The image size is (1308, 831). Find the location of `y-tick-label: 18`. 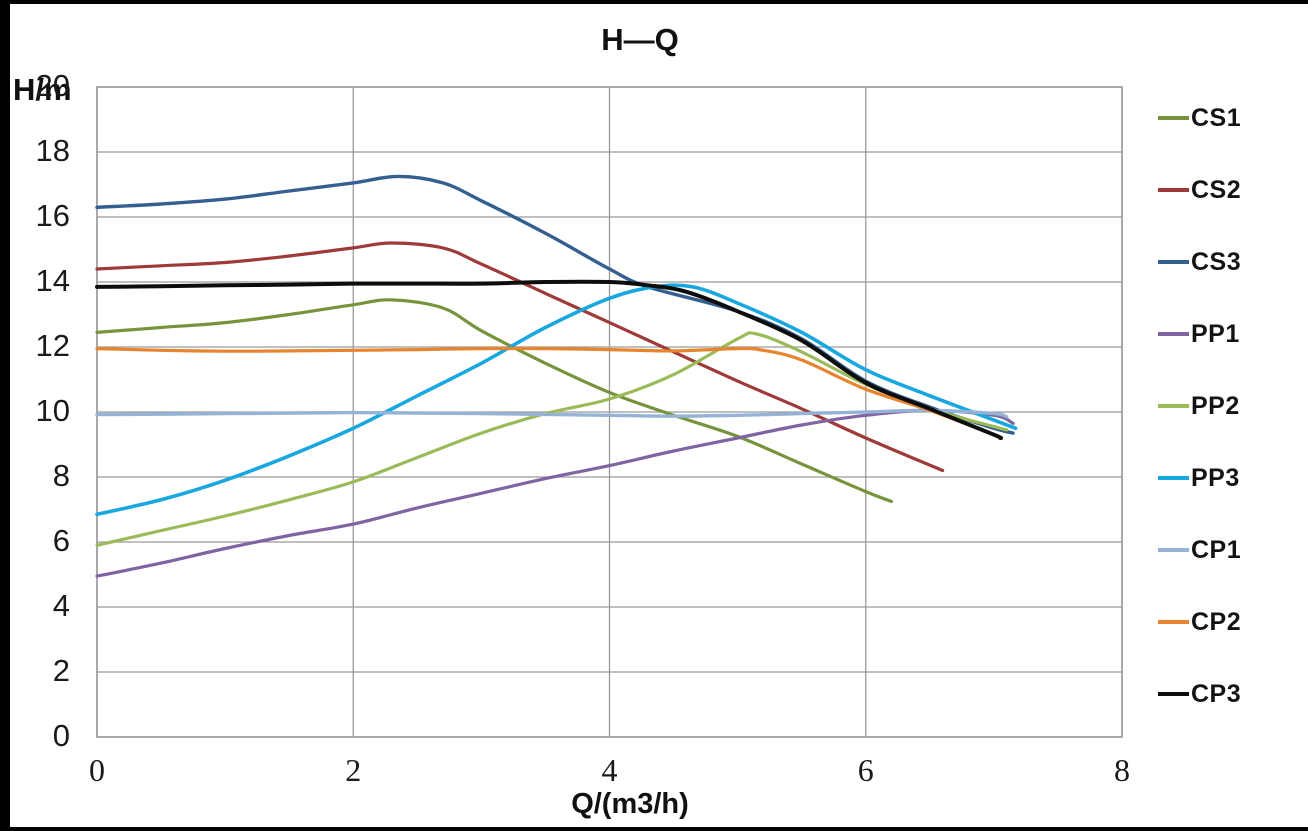

y-tick-label: 18 is located at coordinates (52, 150).